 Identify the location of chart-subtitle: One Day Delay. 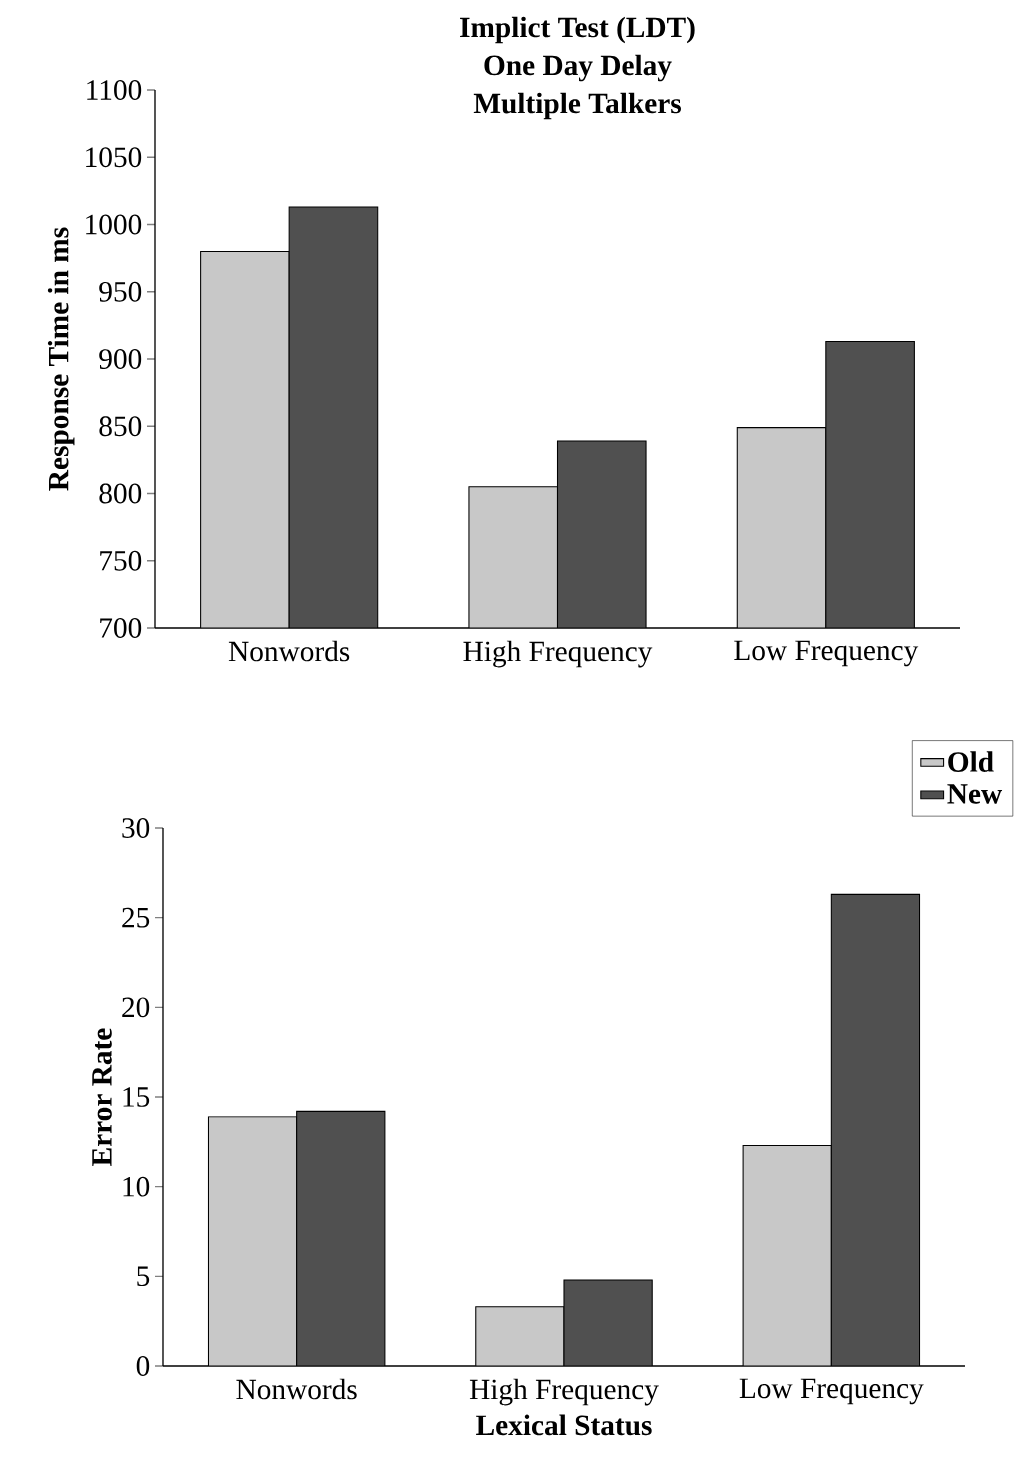
(578, 68).